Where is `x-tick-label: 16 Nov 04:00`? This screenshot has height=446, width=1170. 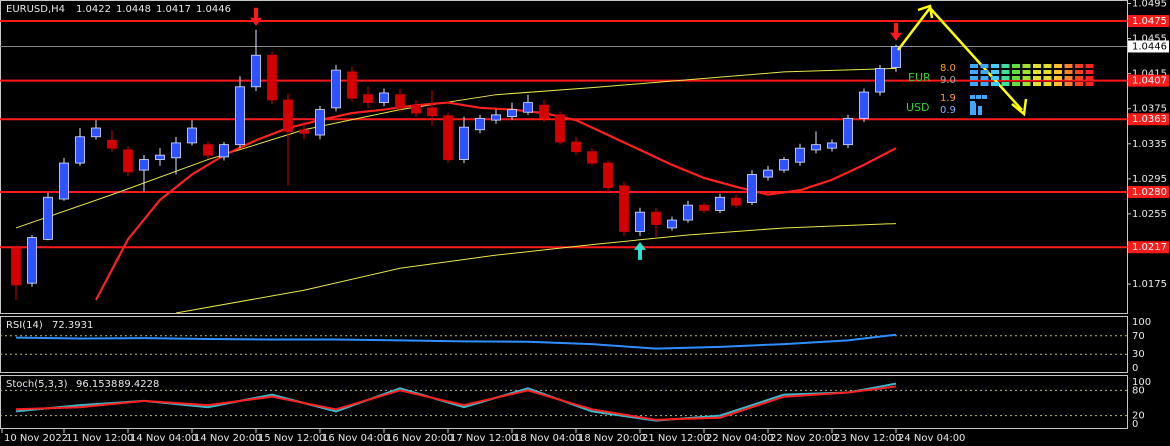
x-tick-label: 16 Nov 04:00 is located at coordinates (355, 438).